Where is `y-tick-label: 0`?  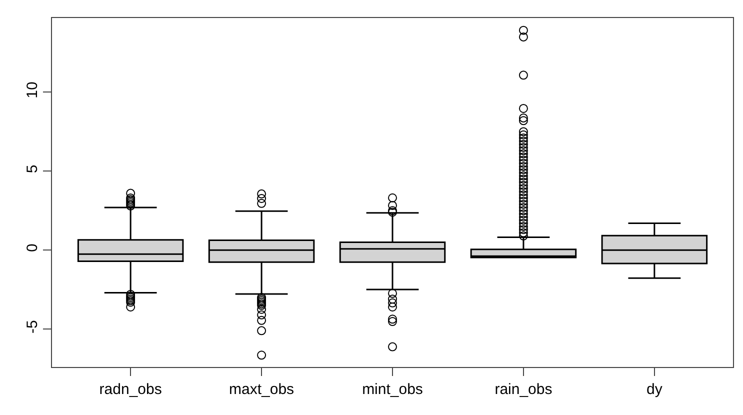
y-tick-label: 0 is located at coordinates (32, 248).